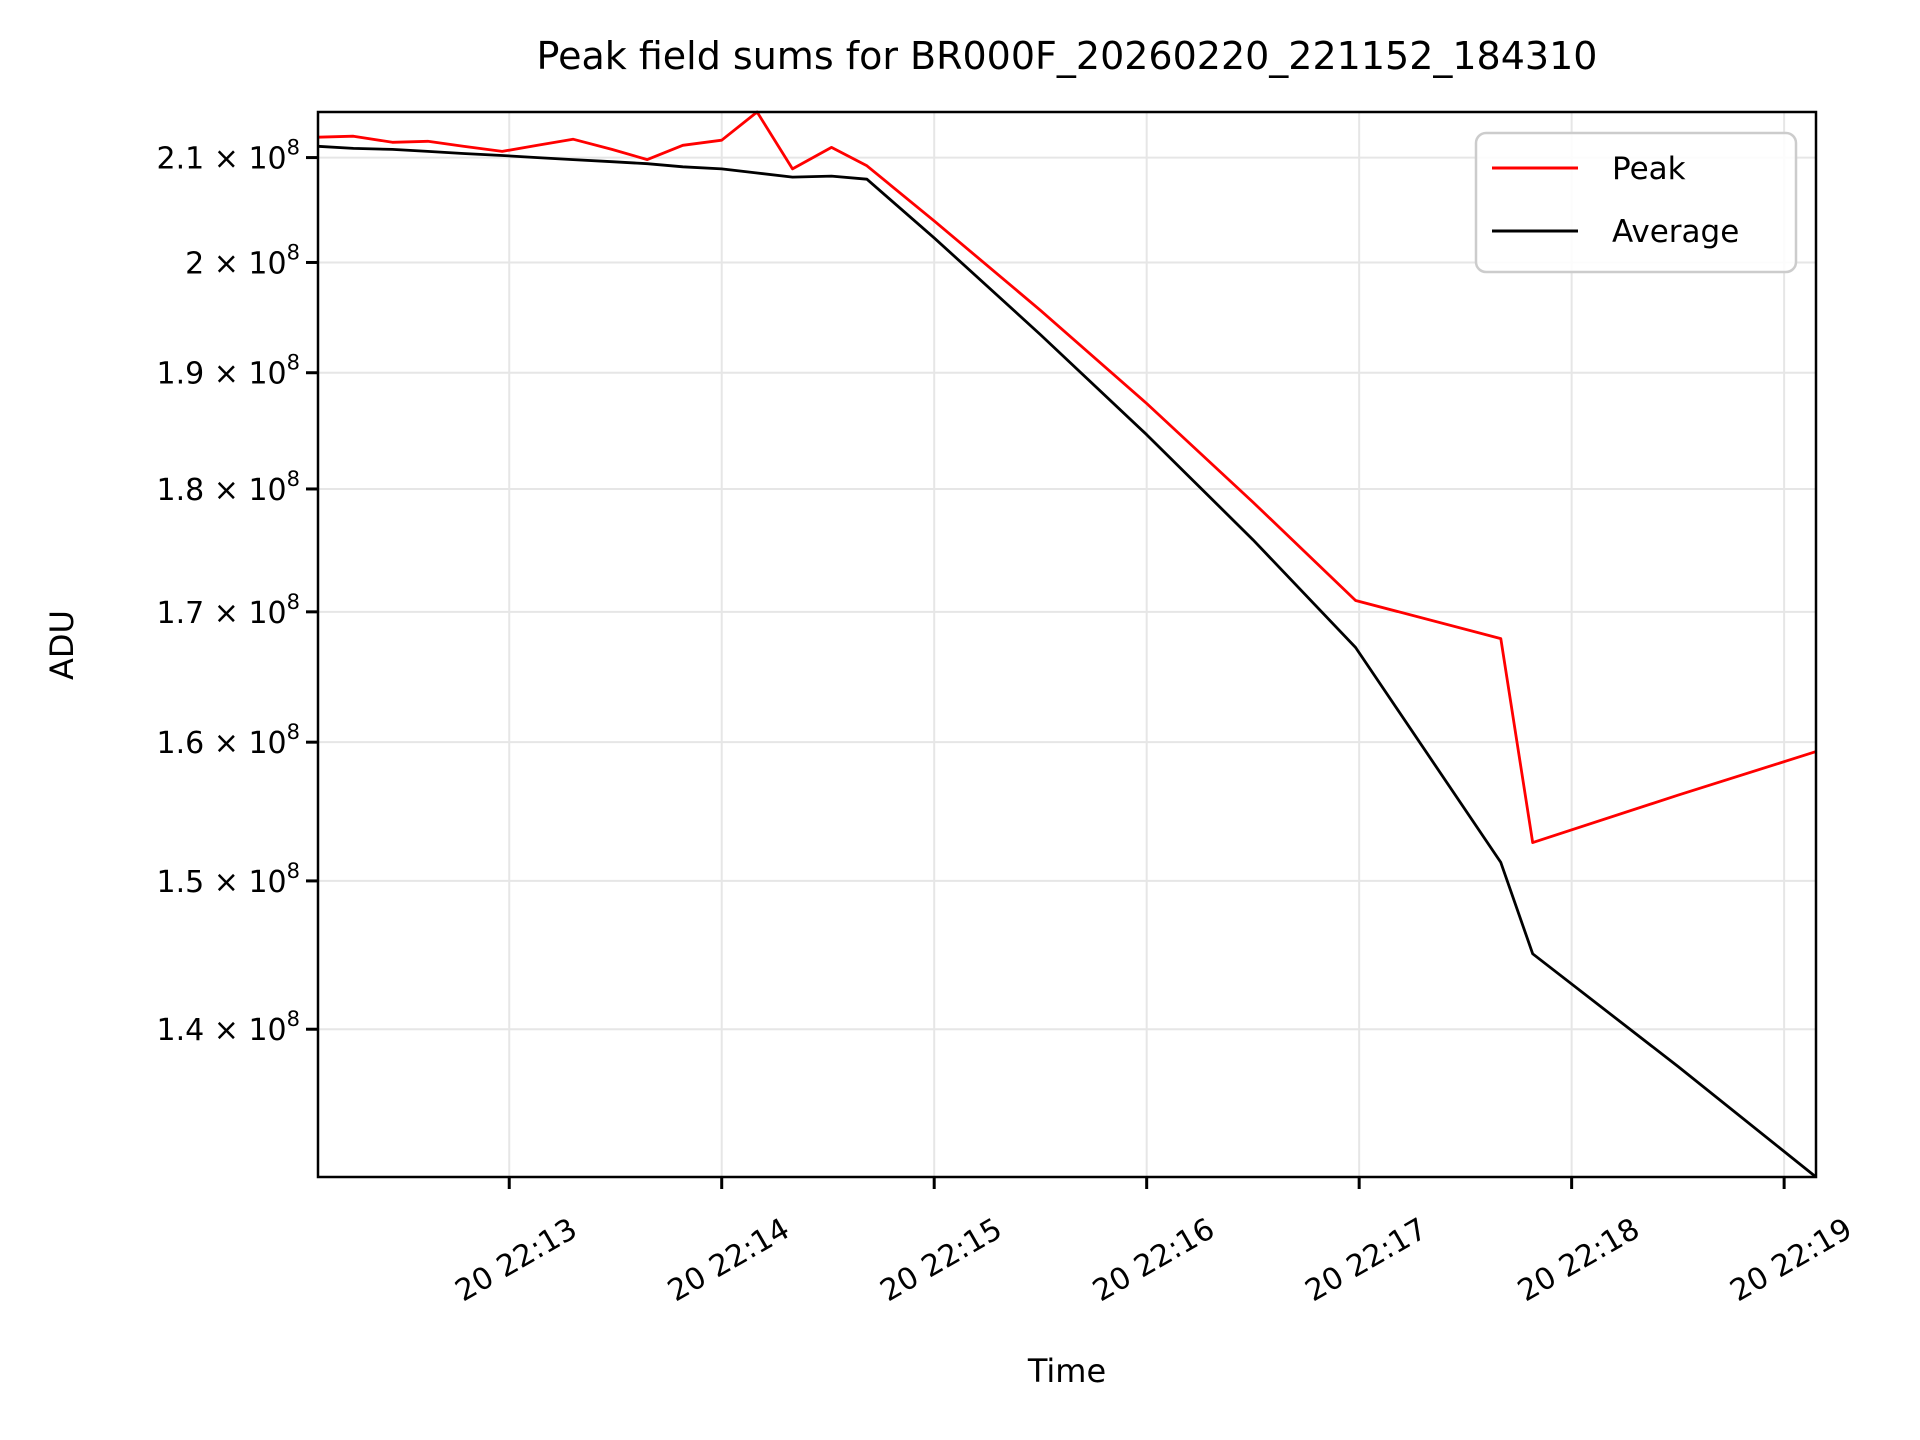  What do you see at coordinates (1791, 1260) in the screenshot?
I see `x-tick-label: 20 22:19` at bounding box center [1791, 1260].